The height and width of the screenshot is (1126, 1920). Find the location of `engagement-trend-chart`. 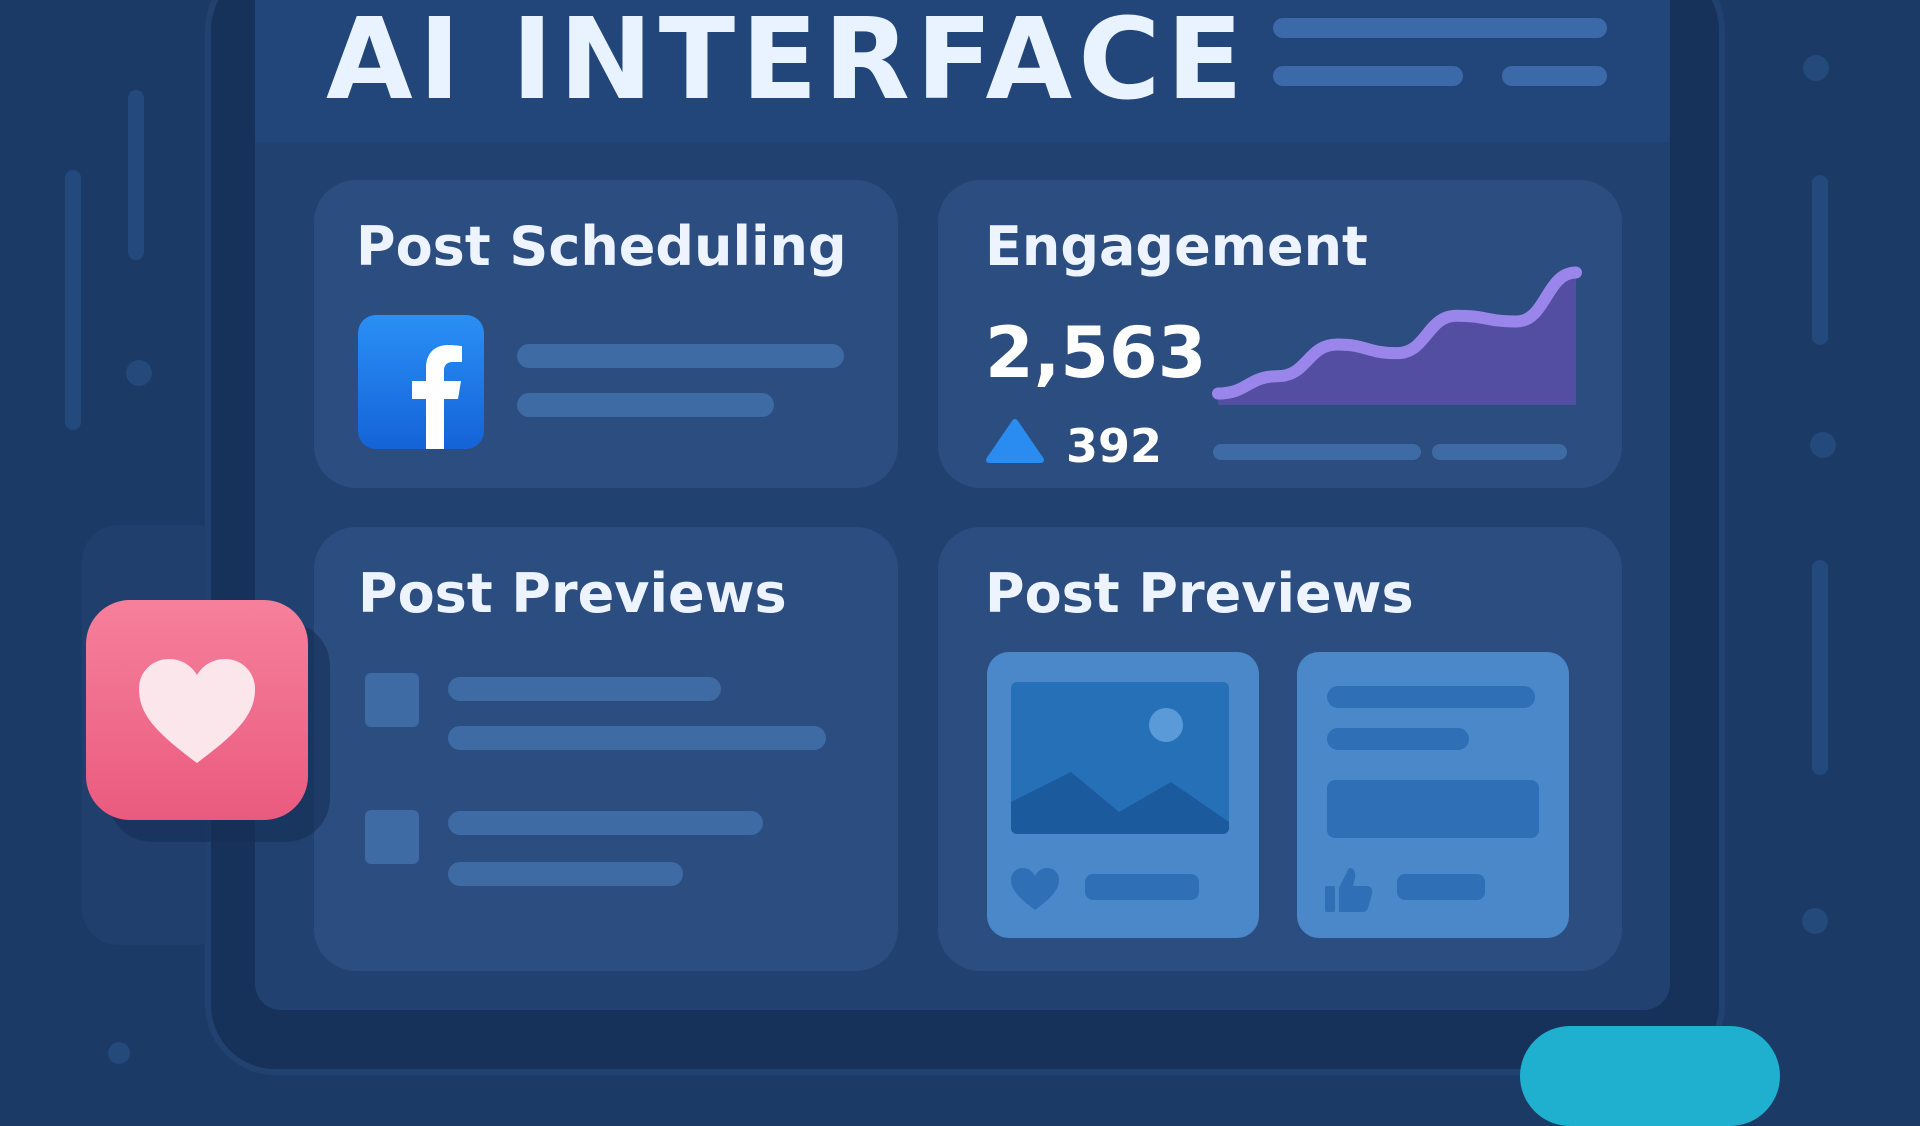

engagement-trend-chart is located at coordinates (1397, 335).